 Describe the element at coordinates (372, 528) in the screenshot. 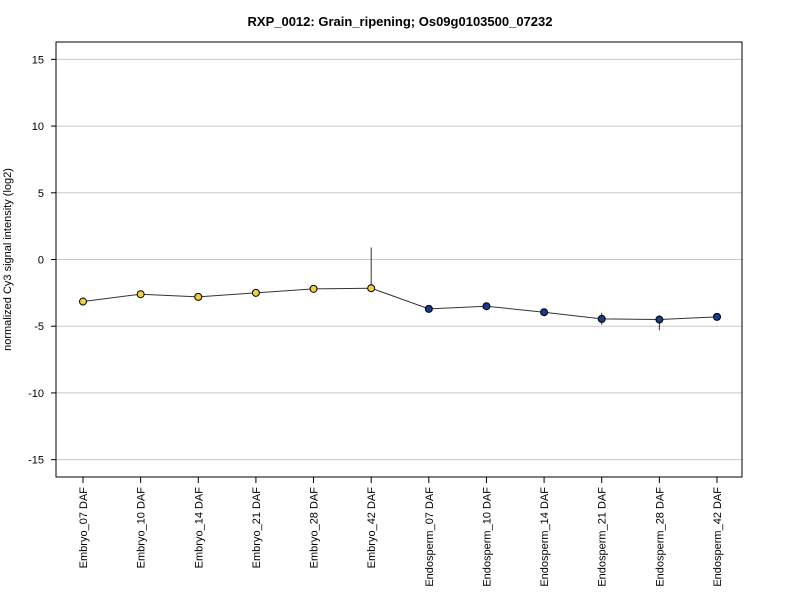

I see `x-tick-label: Embryo_42 DAF` at that location.